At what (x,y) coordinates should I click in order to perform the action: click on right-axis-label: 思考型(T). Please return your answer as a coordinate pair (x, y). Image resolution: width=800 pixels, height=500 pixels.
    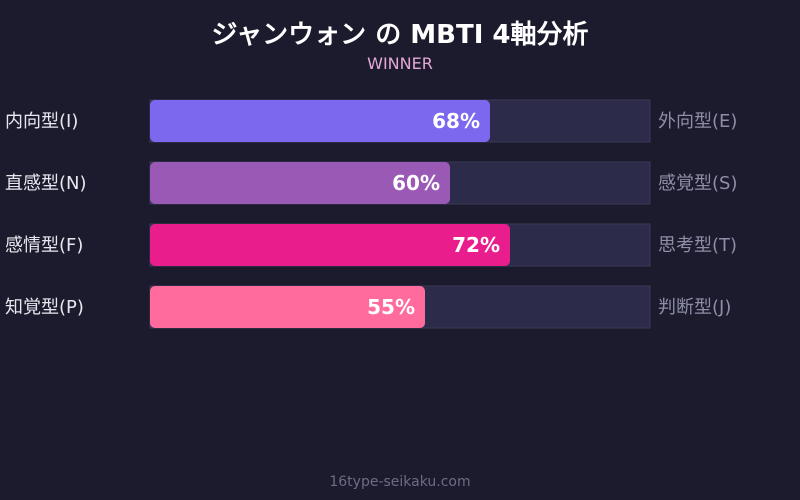
    Looking at the image, I should click on (697, 245).